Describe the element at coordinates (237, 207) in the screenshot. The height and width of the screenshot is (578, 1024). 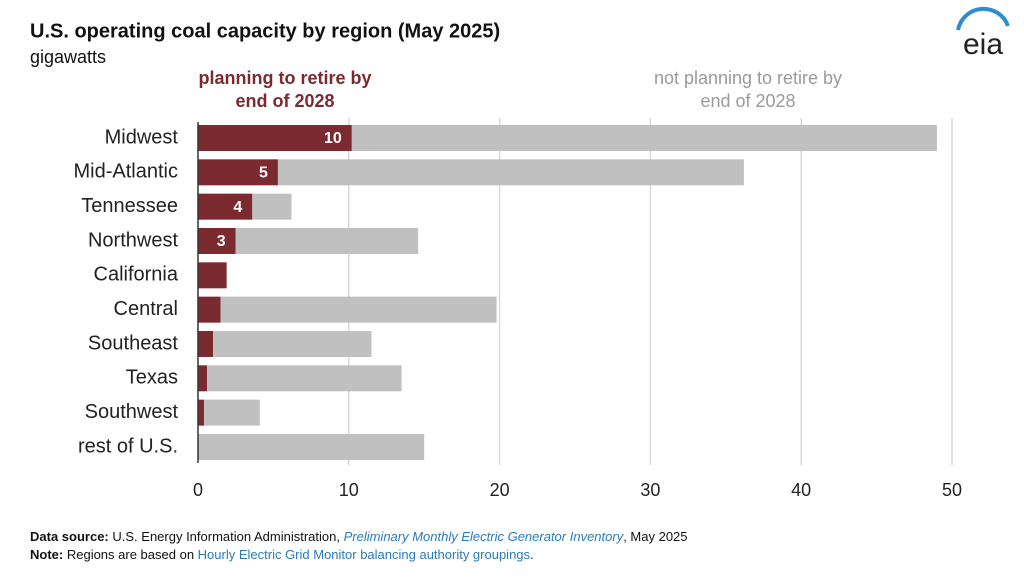
I see `value-label: 4` at that location.